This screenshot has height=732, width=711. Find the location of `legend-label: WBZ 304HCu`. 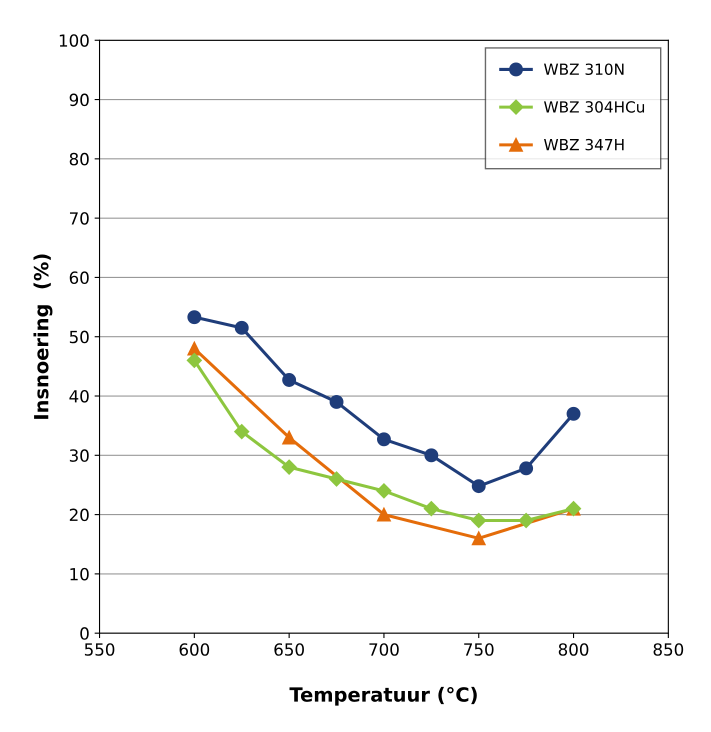

legend-label: WBZ 304HCu is located at coordinates (594, 107).